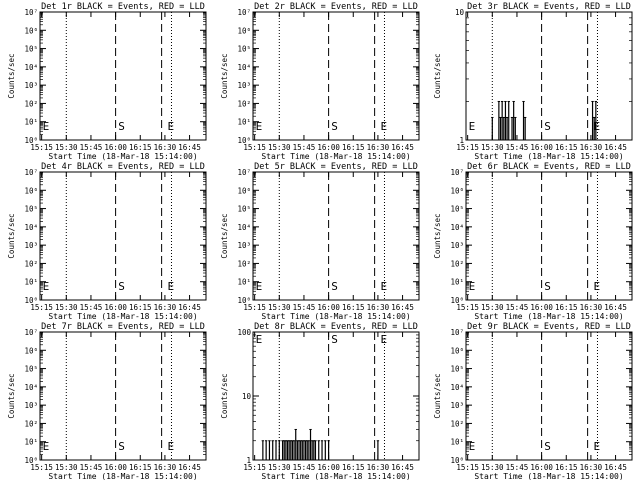  I want to click on y-tick-label: 10², so click(244, 103).